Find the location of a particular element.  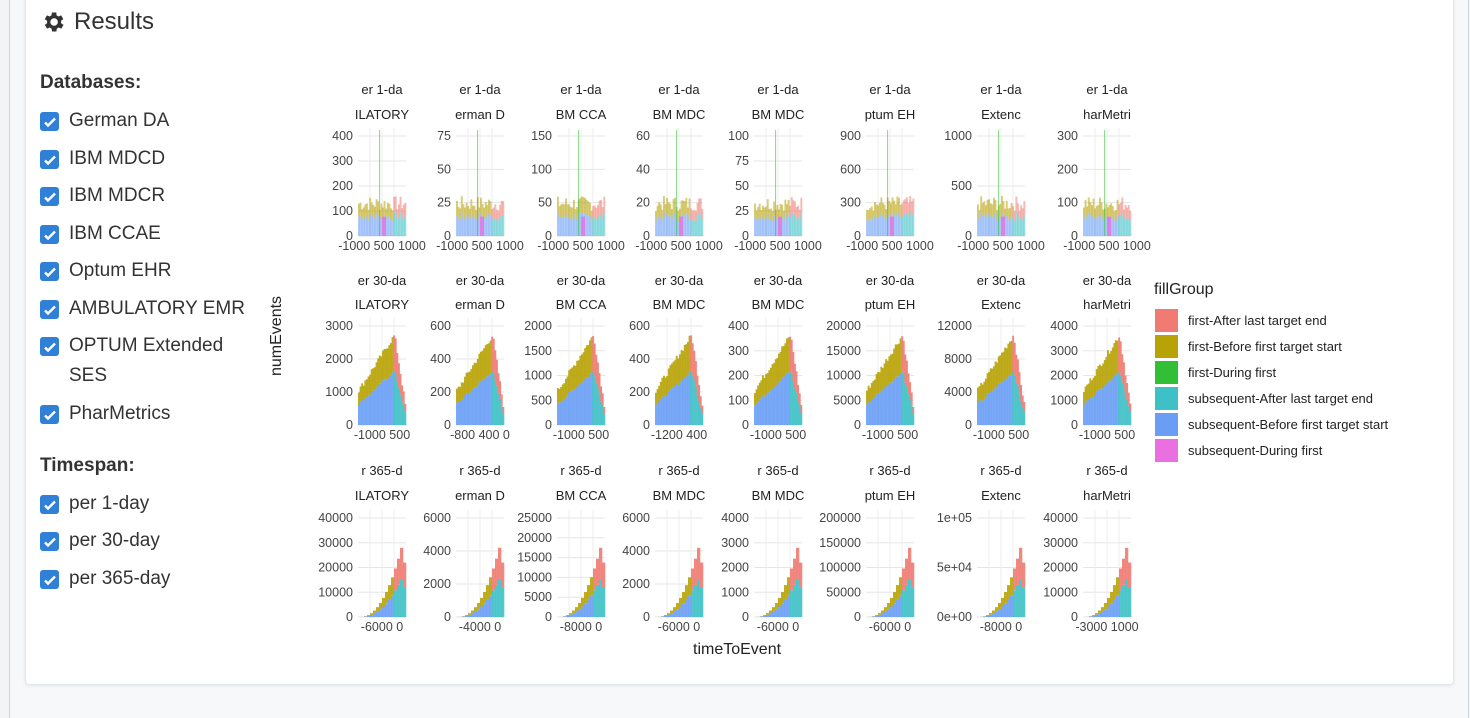

legend-label: subsequent-Before first target start is located at coordinates (1288, 424).